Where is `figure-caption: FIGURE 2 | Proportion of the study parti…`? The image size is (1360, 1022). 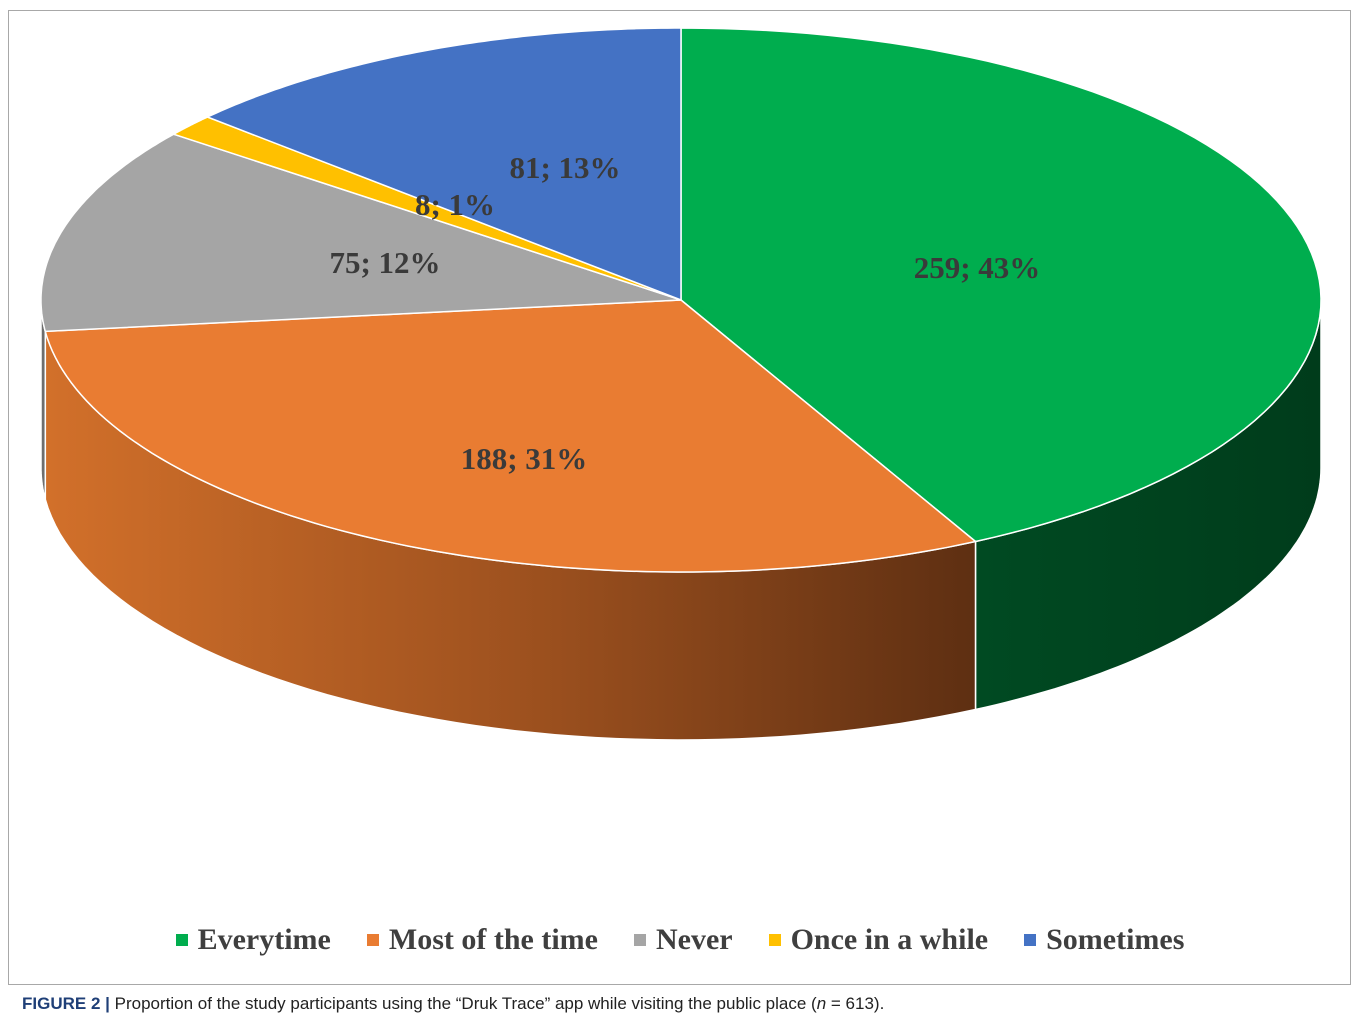
figure-caption: FIGURE 2 | Proportion of the study parti… is located at coordinates (682, 1004).